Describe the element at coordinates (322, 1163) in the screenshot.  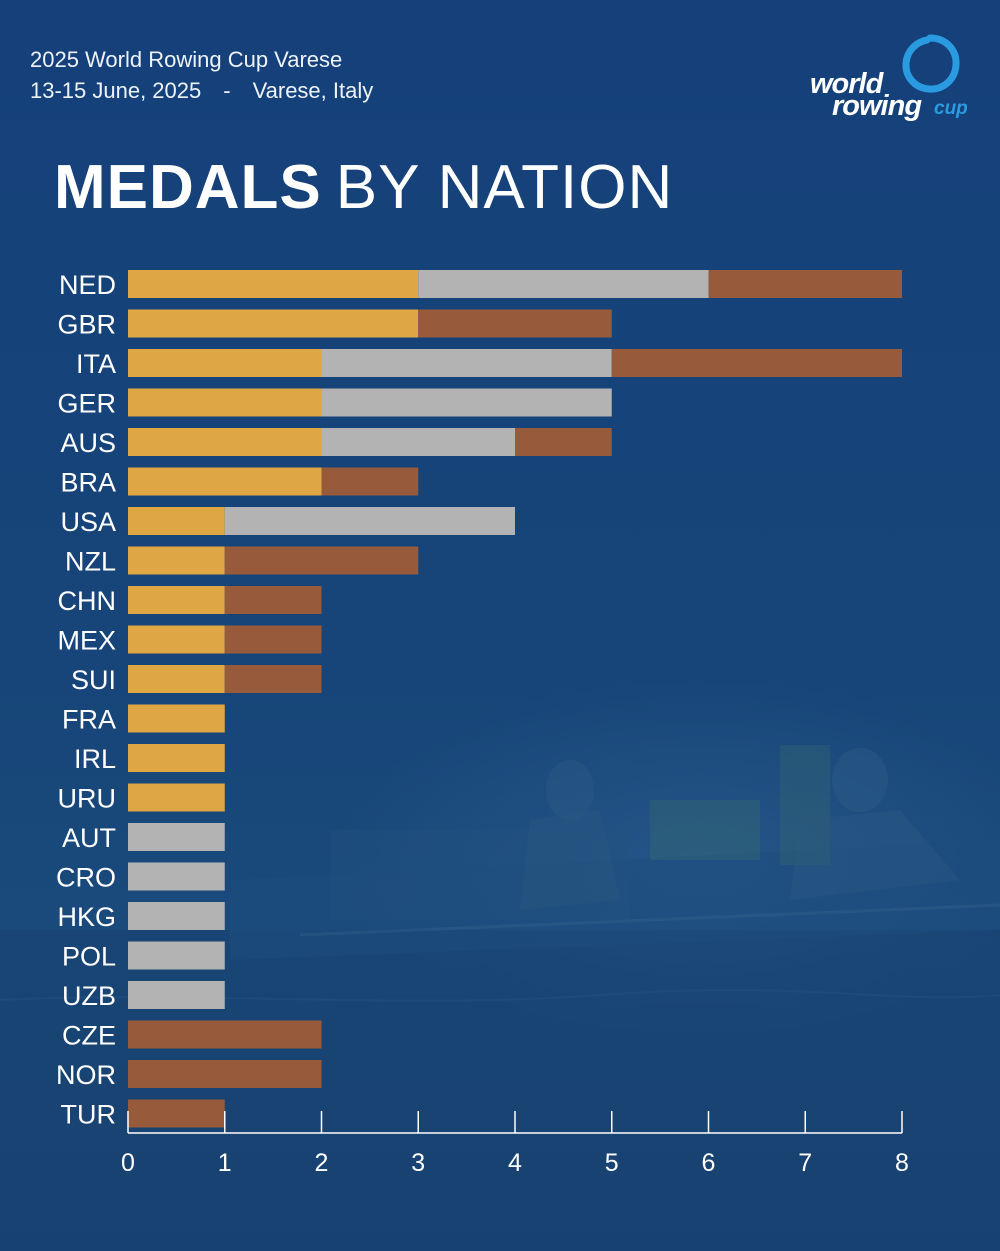
I see `x-tick-label-2: 2` at that location.